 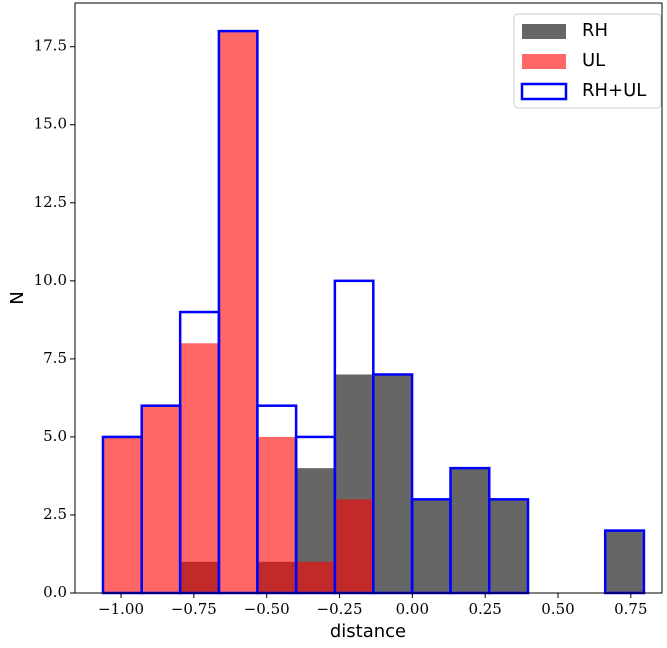 What do you see at coordinates (593, 60) in the screenshot?
I see `legend-label: UL` at bounding box center [593, 60].